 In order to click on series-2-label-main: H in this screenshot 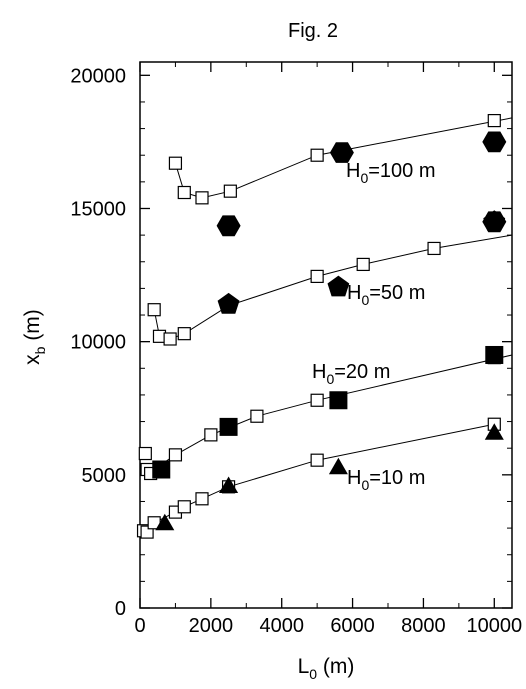, I will do `click(319, 372)`.